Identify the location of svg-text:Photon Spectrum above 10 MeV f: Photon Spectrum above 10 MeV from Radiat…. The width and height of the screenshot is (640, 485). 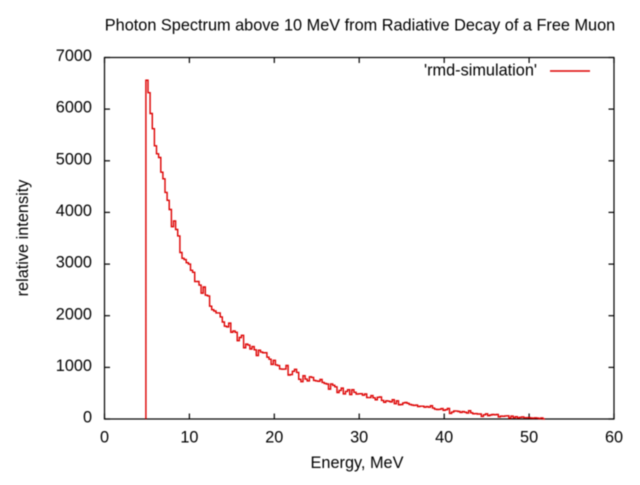
(360, 26).